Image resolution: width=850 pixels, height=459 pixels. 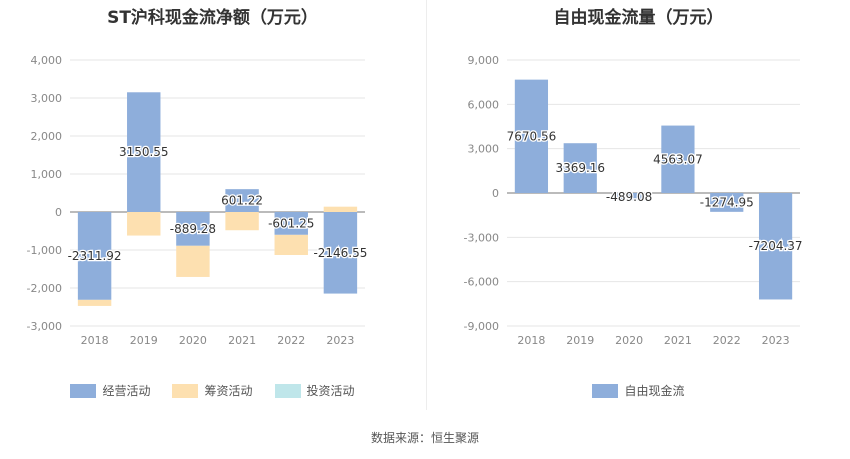 What do you see at coordinates (484, 60) in the screenshot?
I see `y-tick-label: 9,000` at bounding box center [484, 60].